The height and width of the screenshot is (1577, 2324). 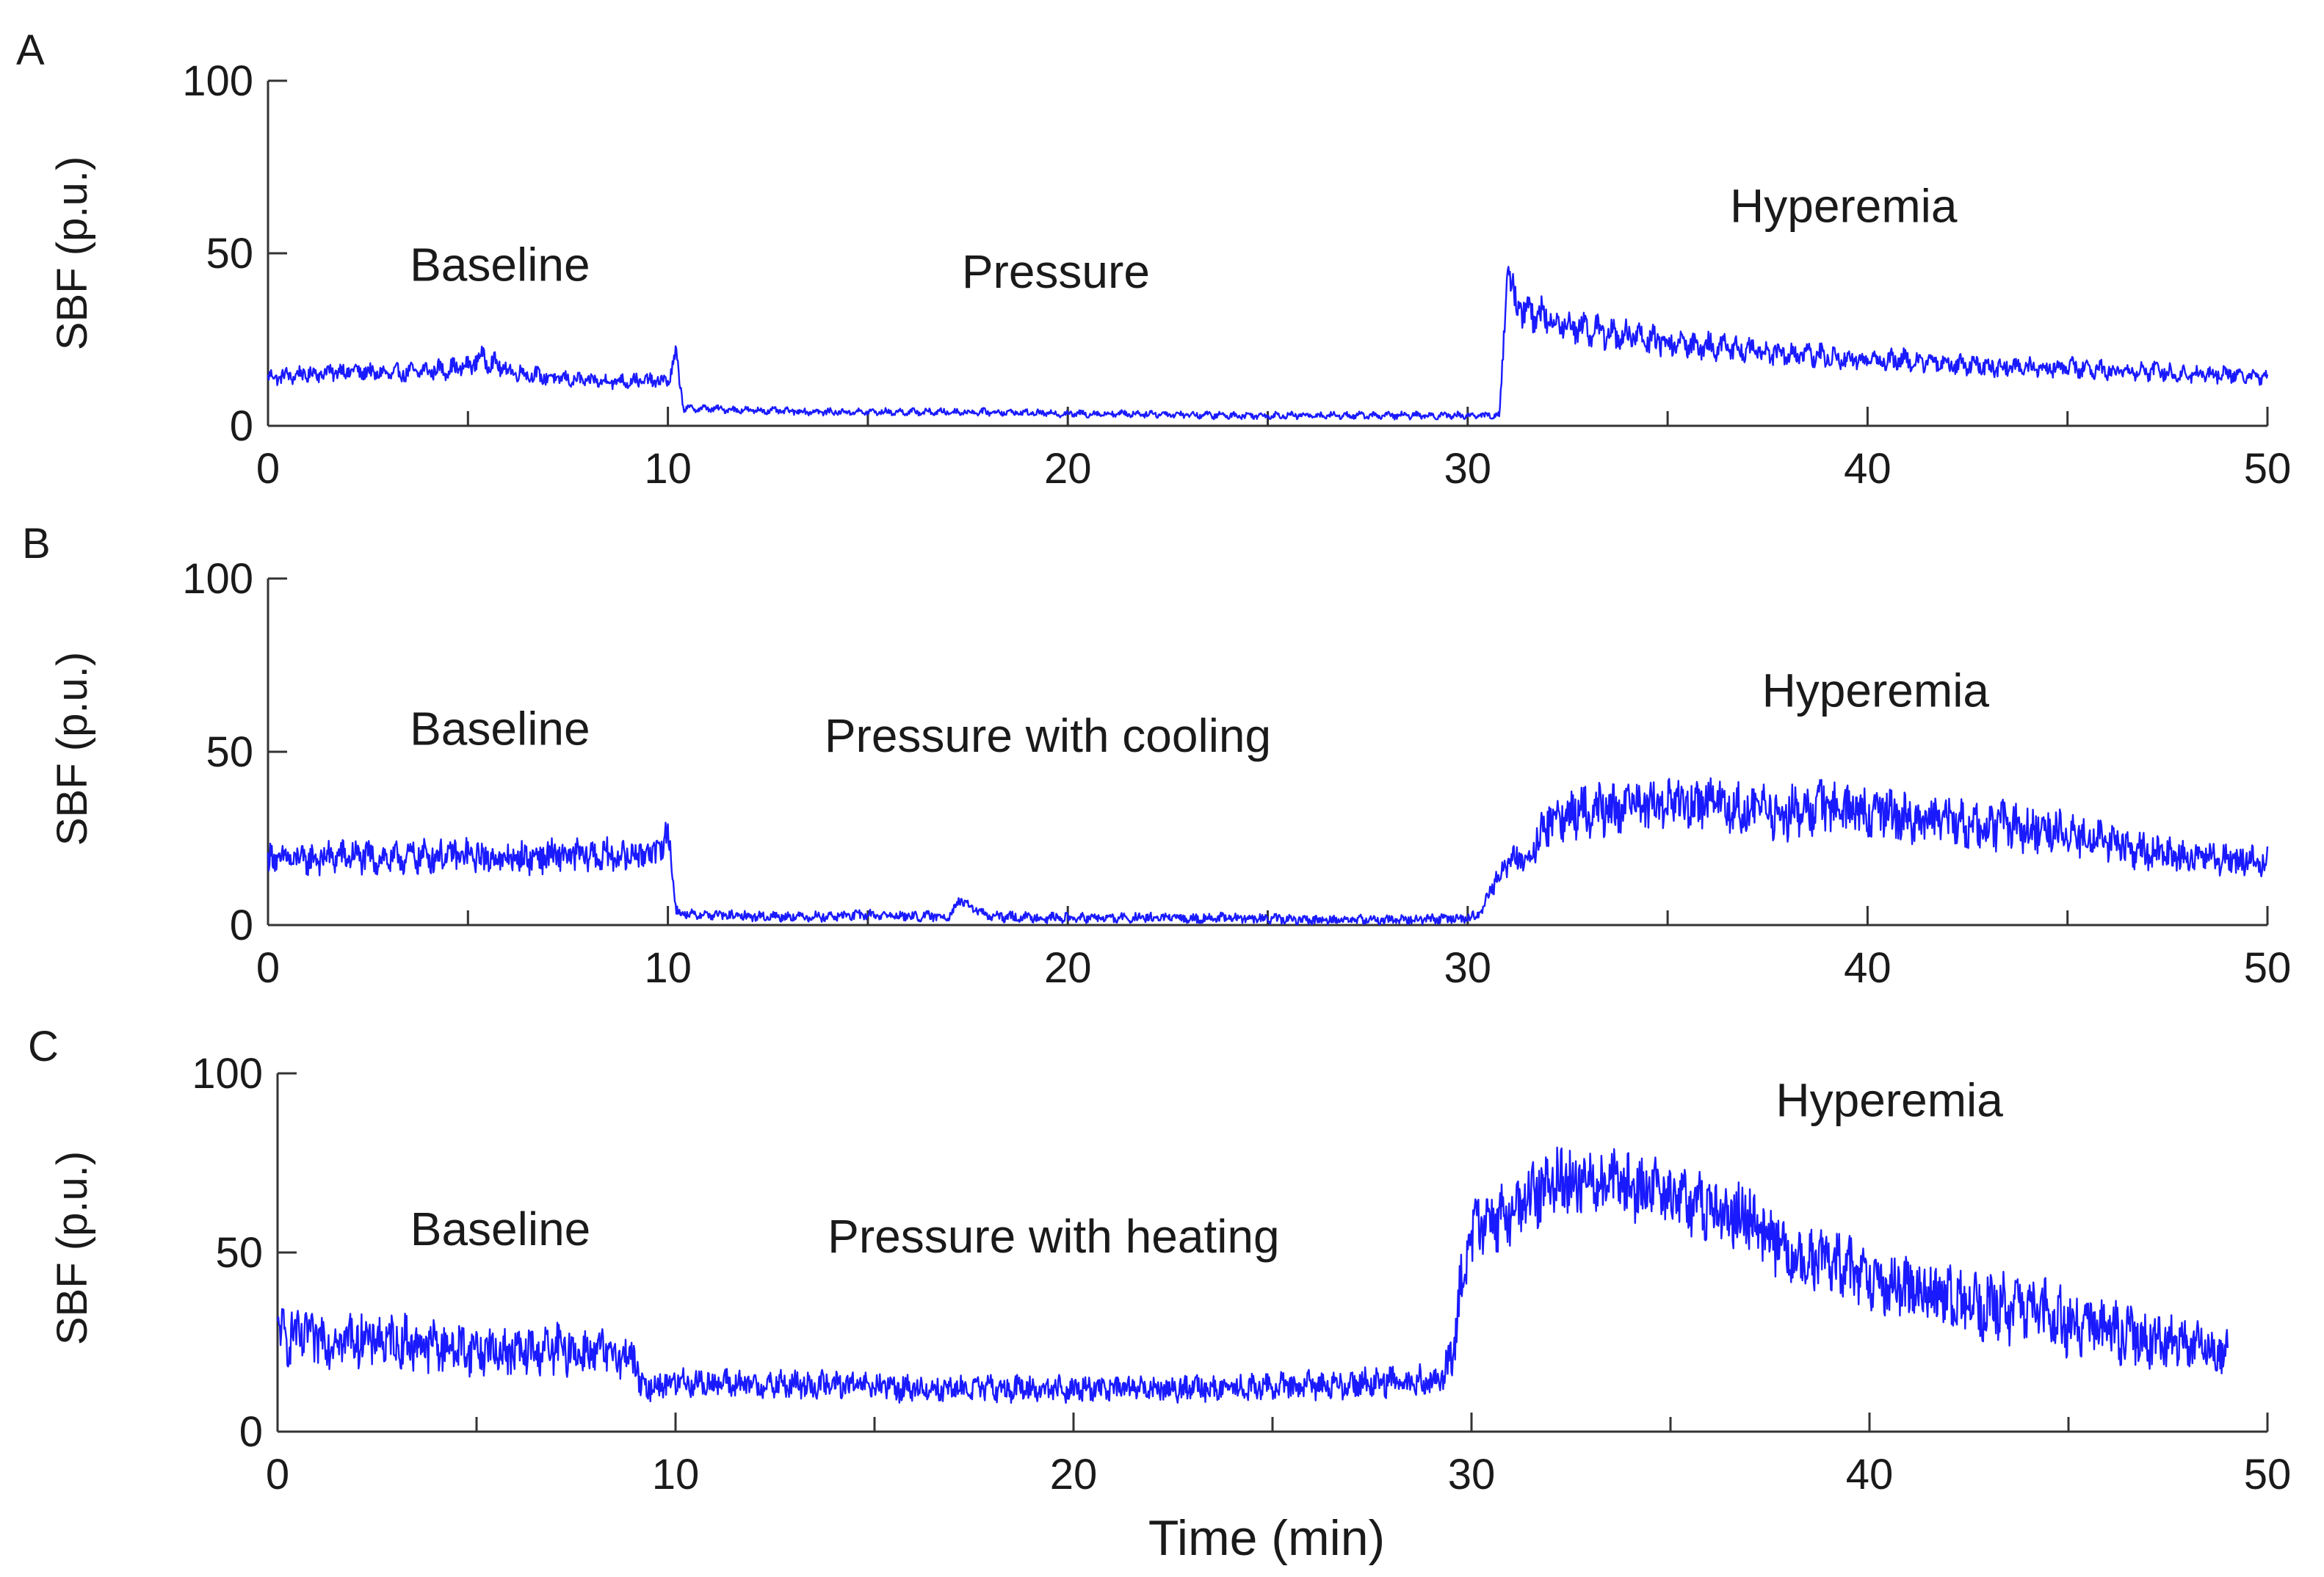 What do you see at coordinates (1056, 271) in the screenshot?
I see `phase-annotation: Pressure` at bounding box center [1056, 271].